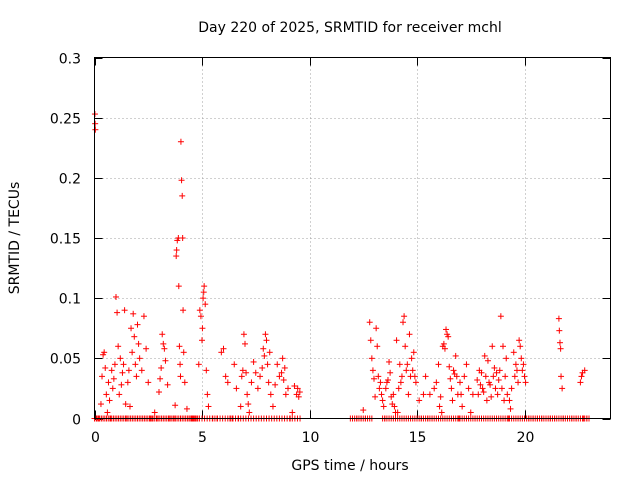  I want to click on y-tick-label: 0.25, so click(65, 120).